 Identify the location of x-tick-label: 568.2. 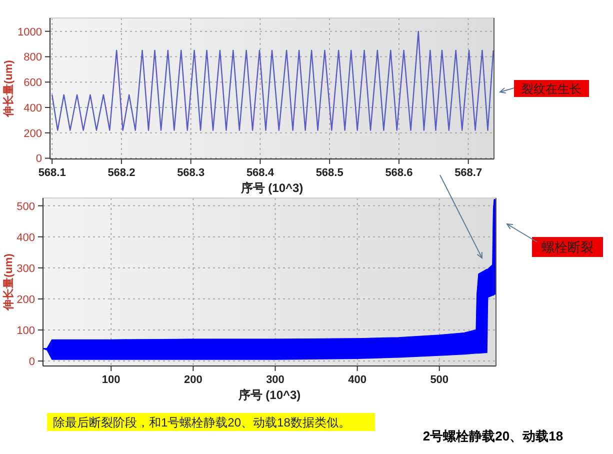
(122, 173).